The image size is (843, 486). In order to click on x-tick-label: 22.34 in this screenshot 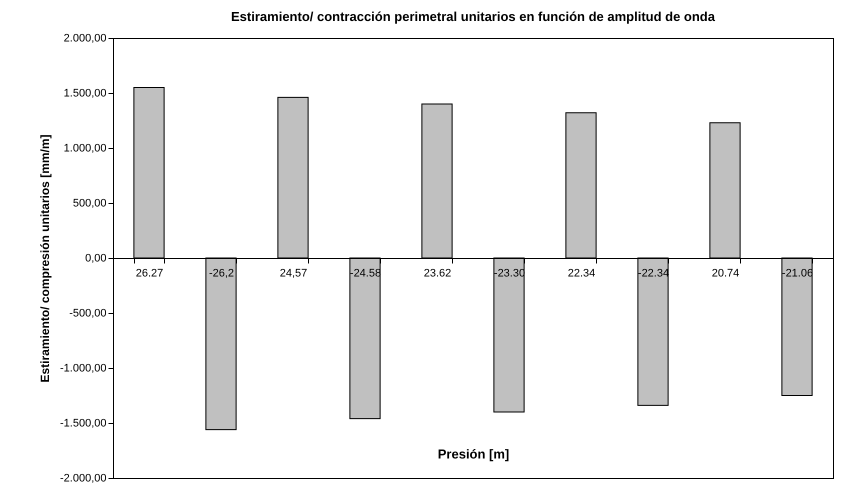, I will do `click(582, 274)`.